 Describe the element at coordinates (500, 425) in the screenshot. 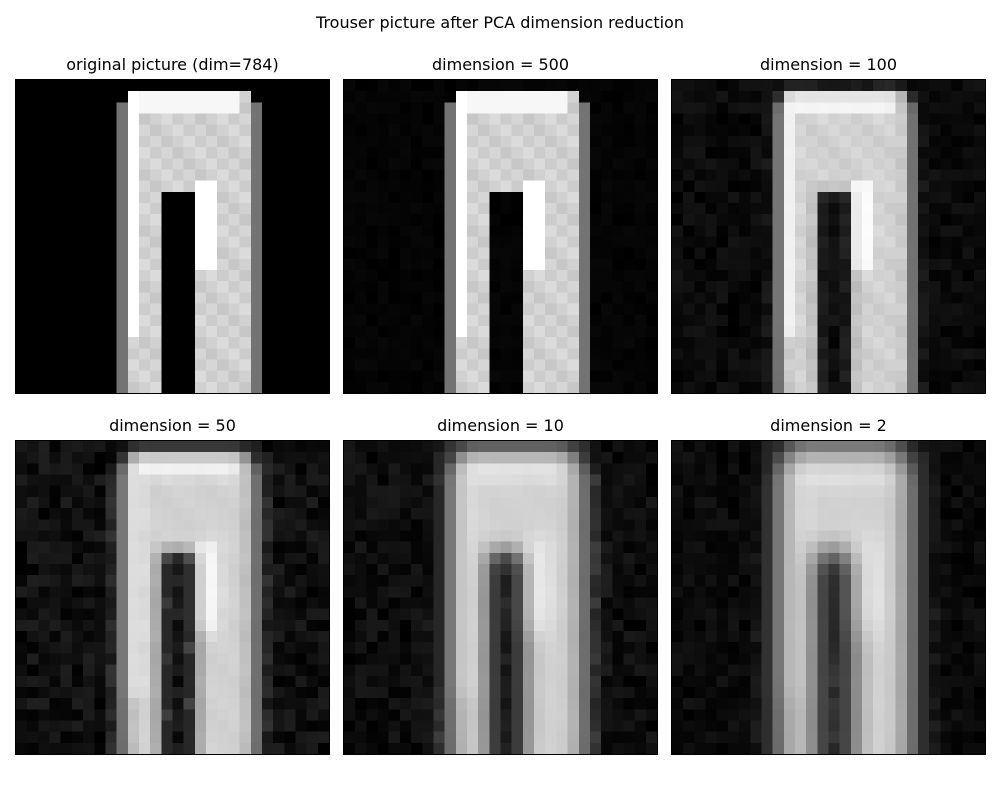

I see `panel-title: dimension = 10` at that location.